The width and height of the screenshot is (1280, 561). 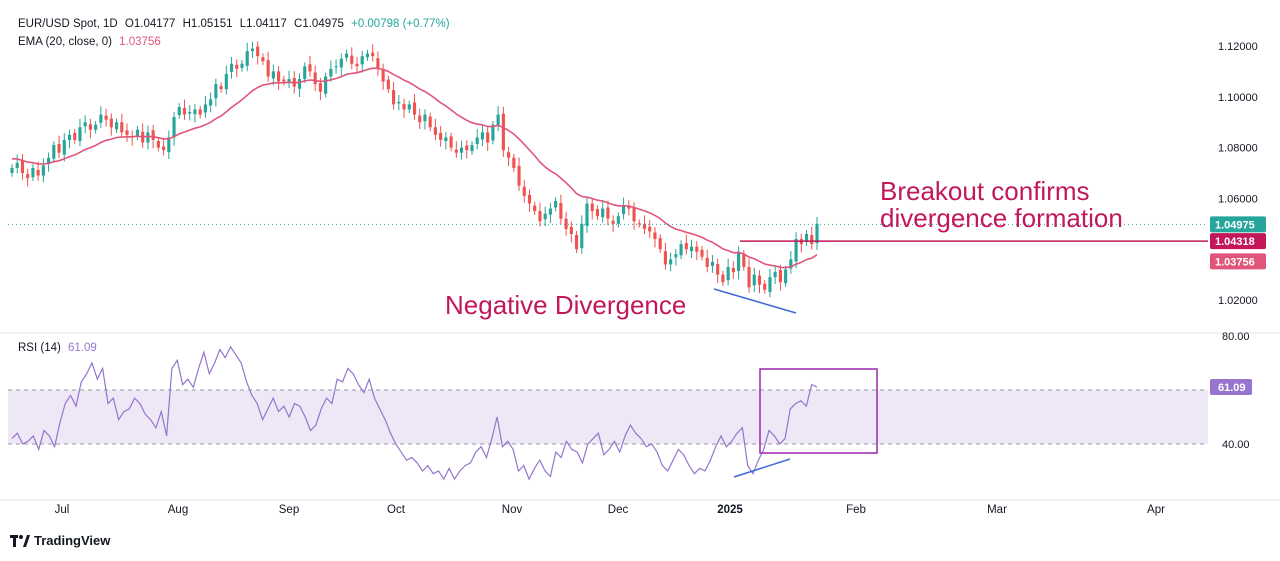 I want to click on x-axis-tick: Sep, so click(x=289, y=510).